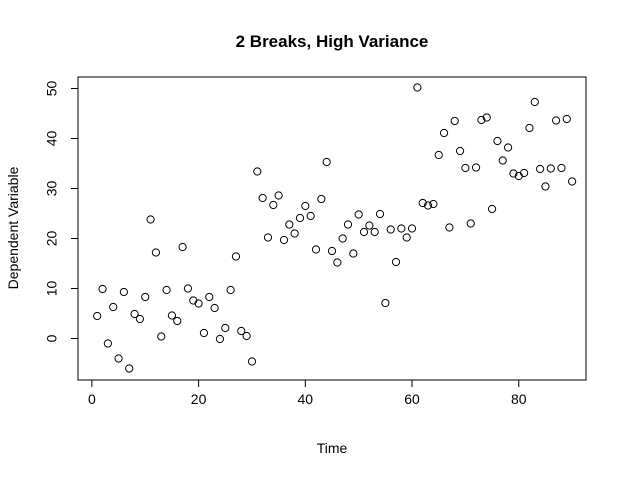  Describe the element at coordinates (52, 89) in the screenshot. I see `y-tick-label: 50` at that location.